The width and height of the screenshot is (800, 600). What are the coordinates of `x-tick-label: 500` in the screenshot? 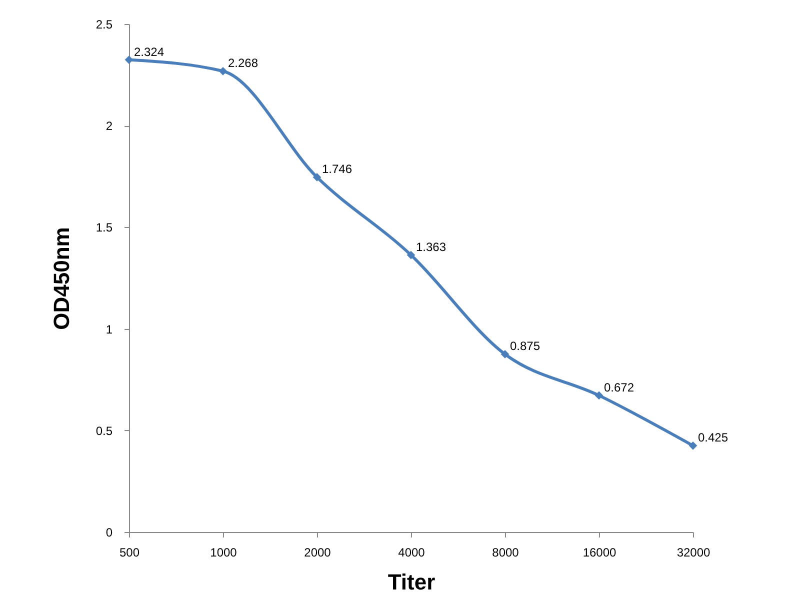 It's located at (129, 553).